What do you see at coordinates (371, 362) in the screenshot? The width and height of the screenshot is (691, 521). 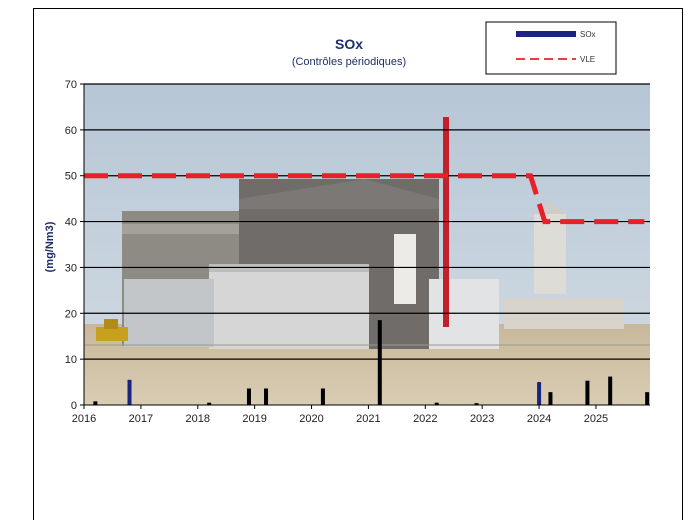 I see `bar-series` at bounding box center [371, 362].